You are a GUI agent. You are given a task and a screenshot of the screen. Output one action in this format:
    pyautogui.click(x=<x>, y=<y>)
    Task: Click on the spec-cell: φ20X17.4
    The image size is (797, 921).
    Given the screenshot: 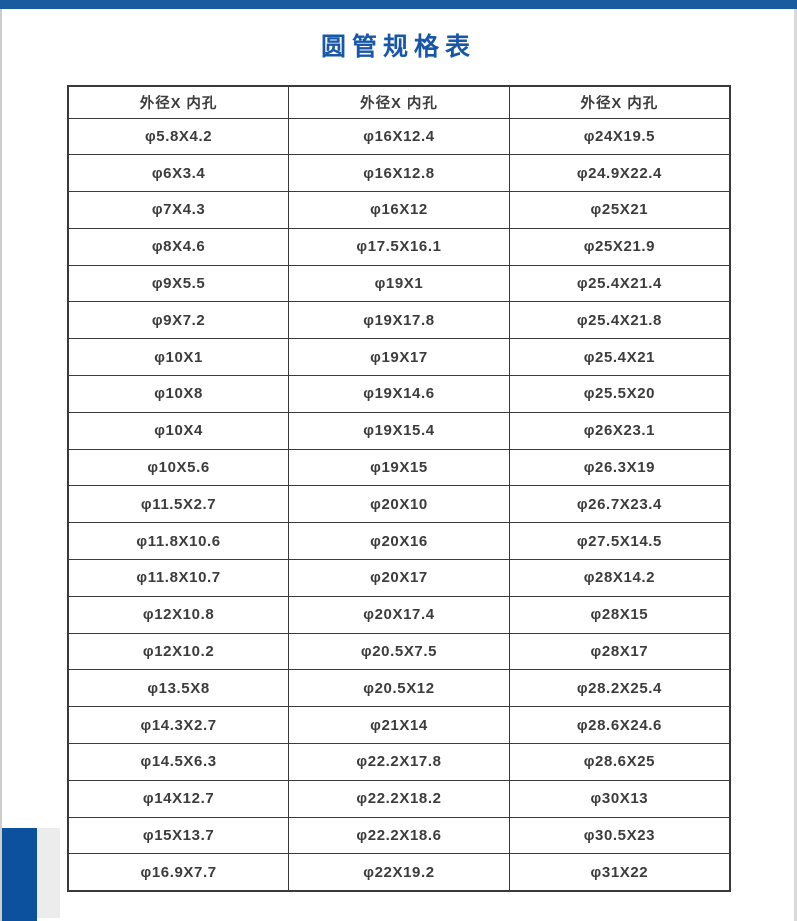 What is the action you would take?
    pyautogui.click(x=399, y=614)
    